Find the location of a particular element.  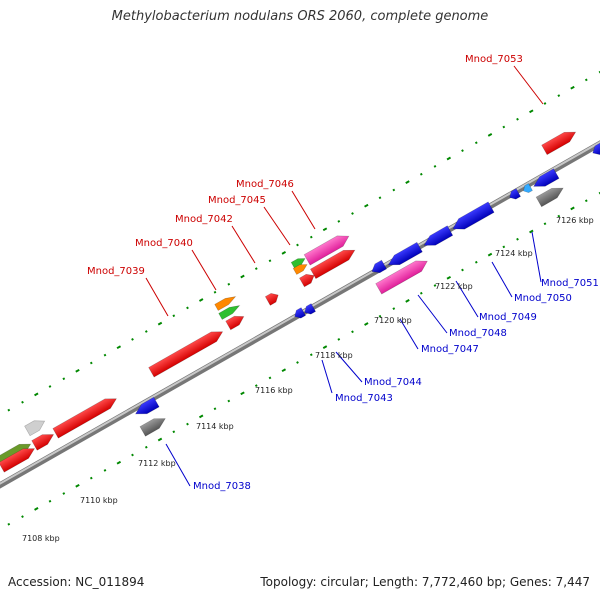

tick-label: 7108 kbp is located at coordinates (41, 538).